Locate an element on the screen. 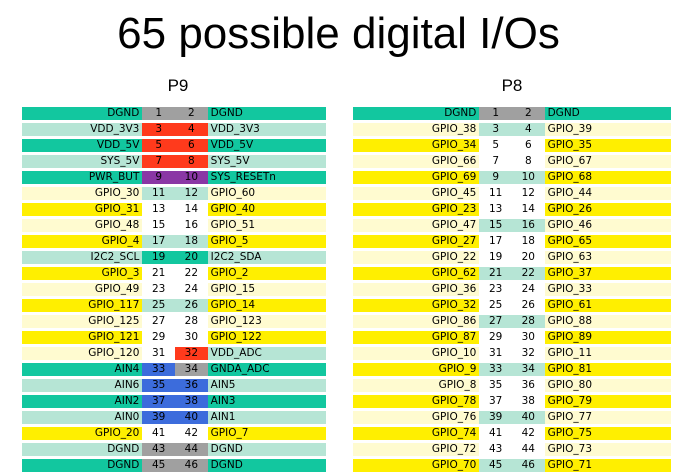  p8-pin-number-right: 20 is located at coordinates (528, 257).